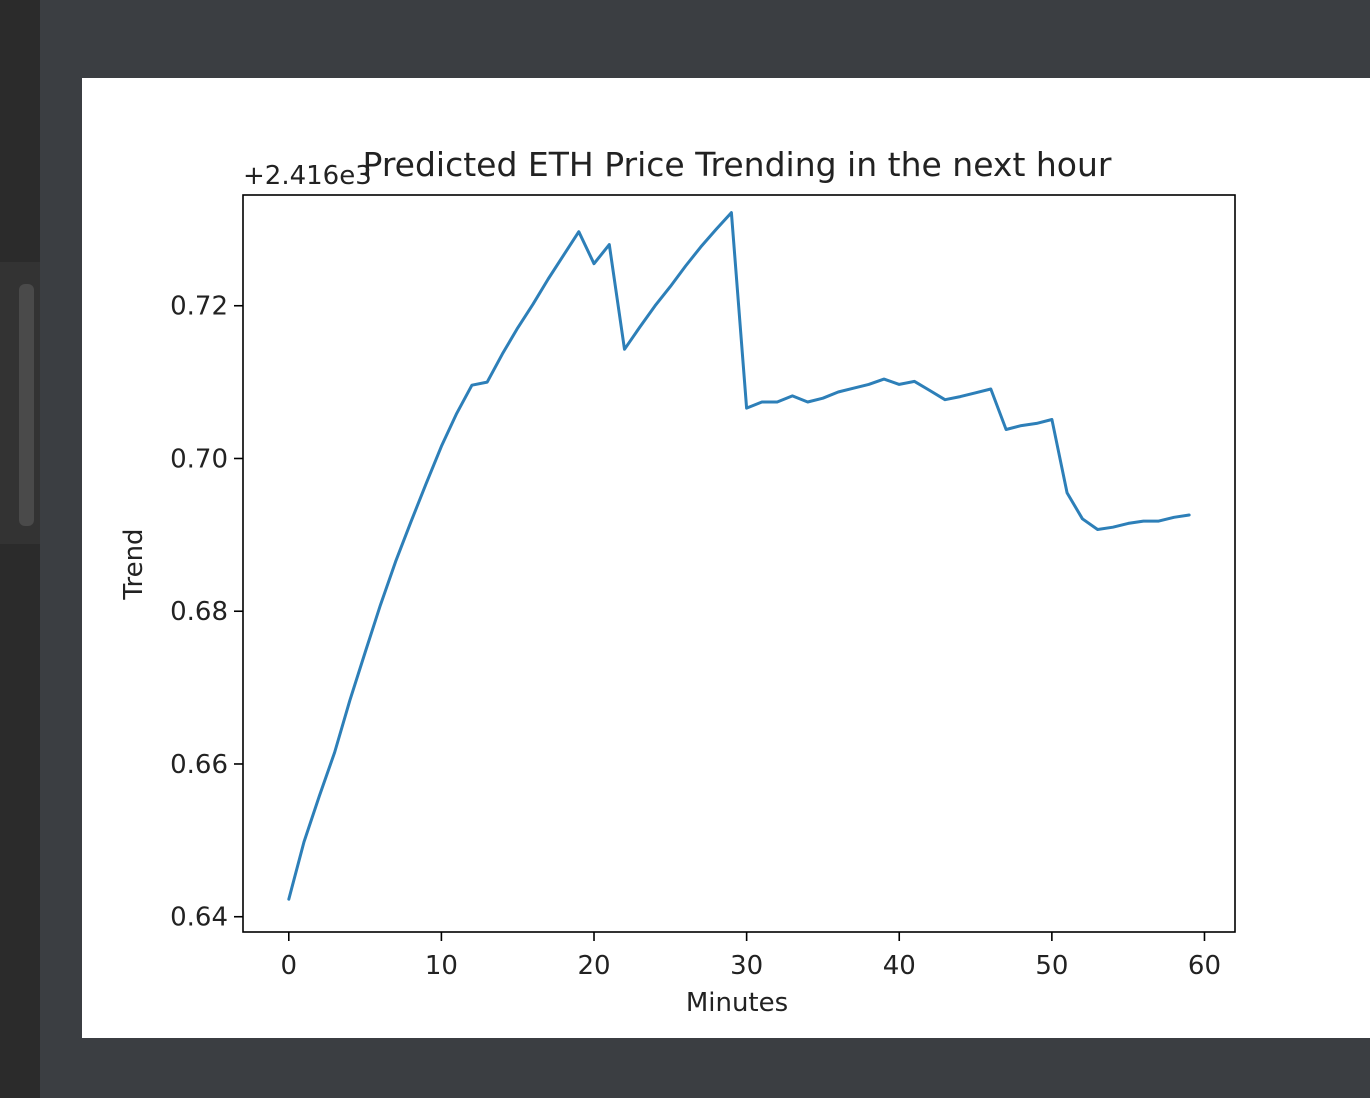  What do you see at coordinates (199, 307) in the screenshot?
I see `y-tick-label: 0.72` at bounding box center [199, 307].